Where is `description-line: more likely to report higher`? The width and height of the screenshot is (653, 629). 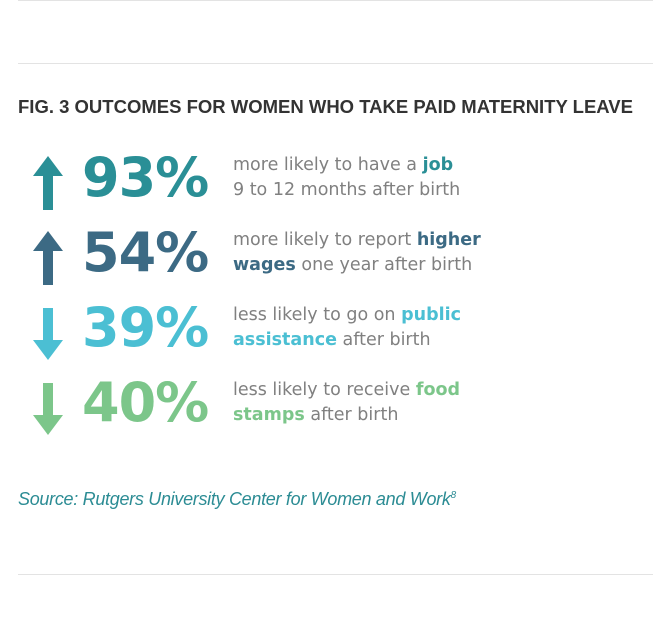
description-line: more likely to report higher is located at coordinates (357, 240).